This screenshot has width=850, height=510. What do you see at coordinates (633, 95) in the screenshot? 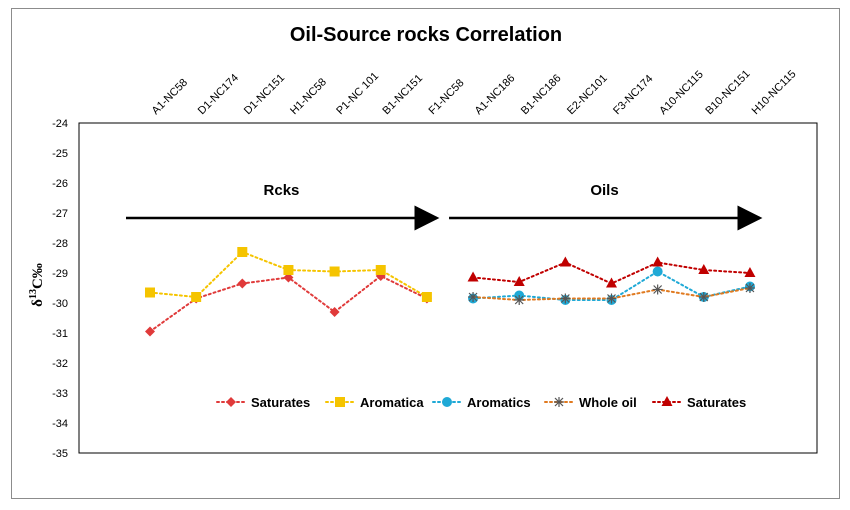
I see `x-tick-label: F3-NC174` at bounding box center [633, 95].